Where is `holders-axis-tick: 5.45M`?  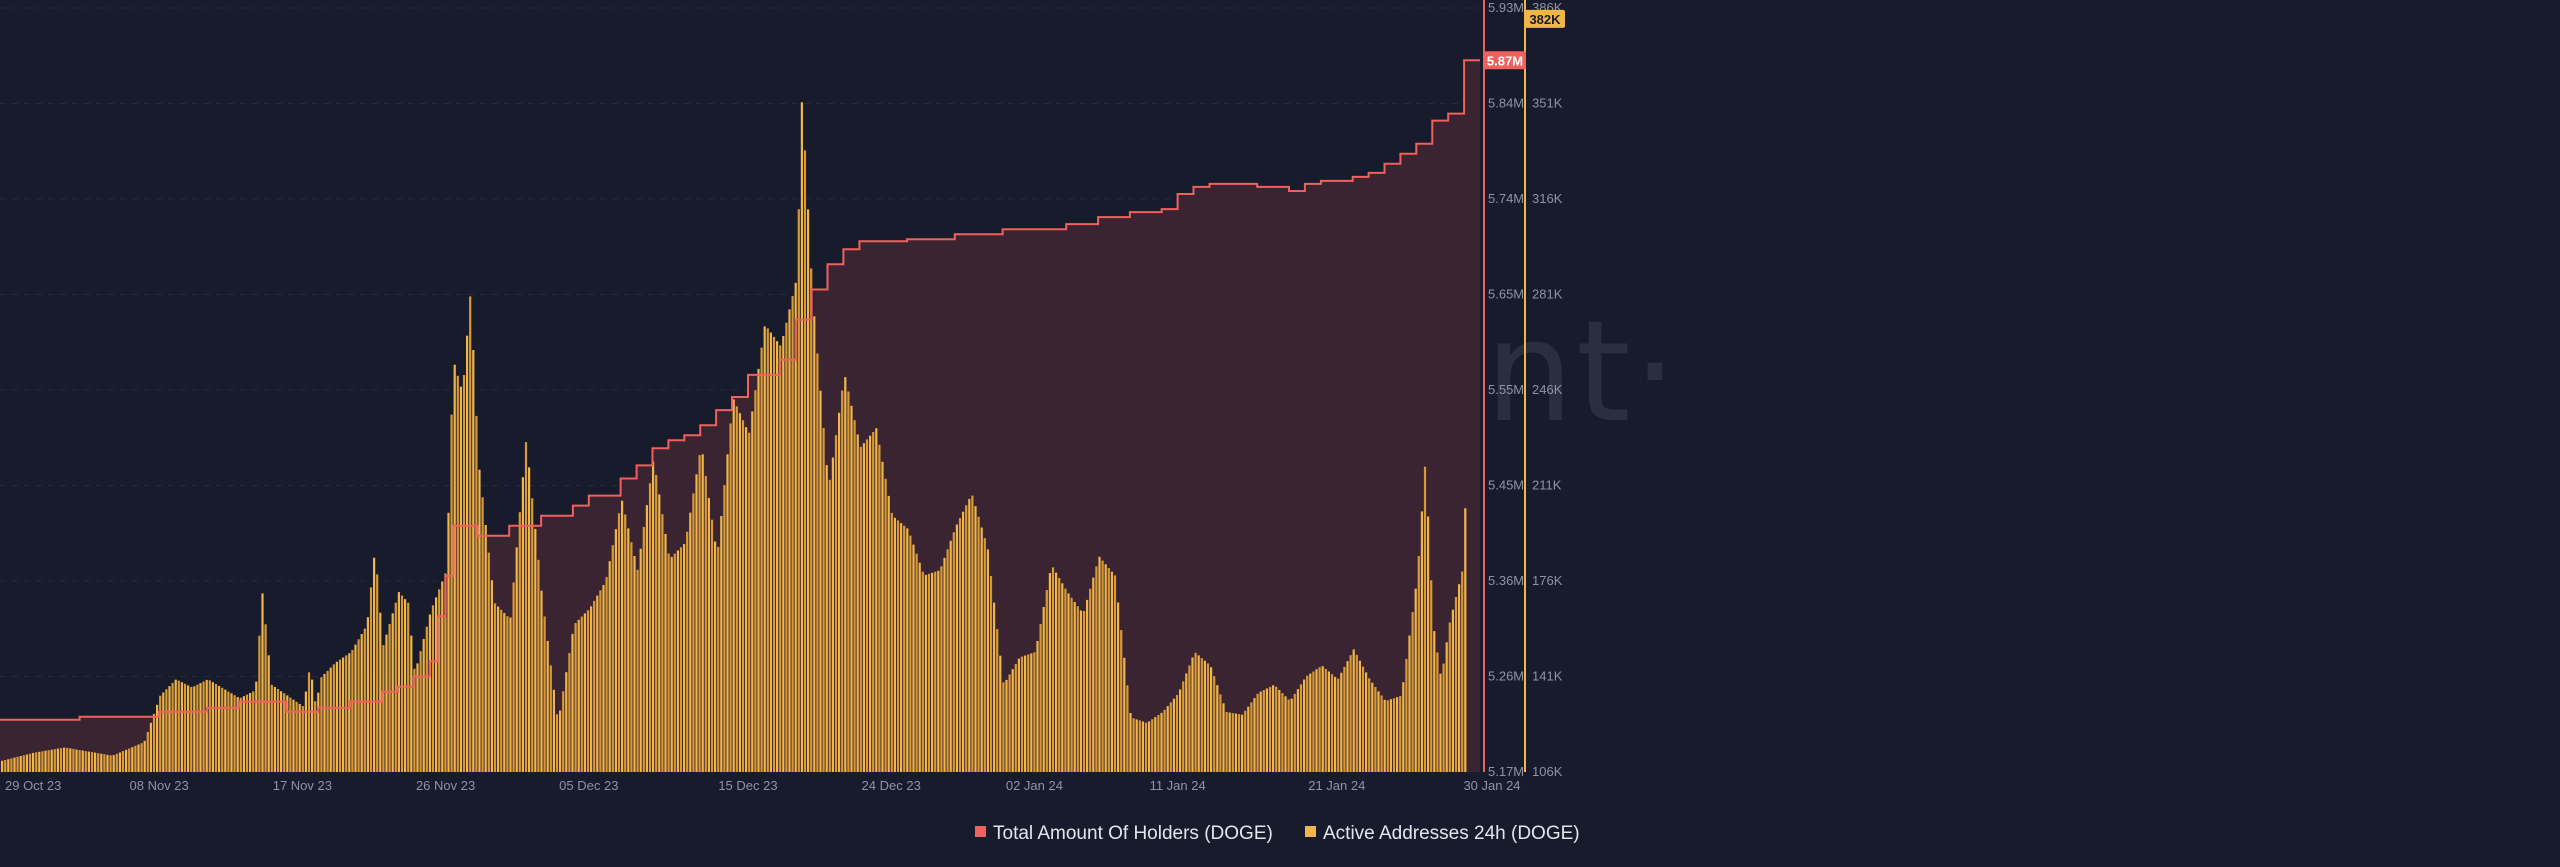
holders-axis-tick: 5.45M is located at coordinates (1506, 485).